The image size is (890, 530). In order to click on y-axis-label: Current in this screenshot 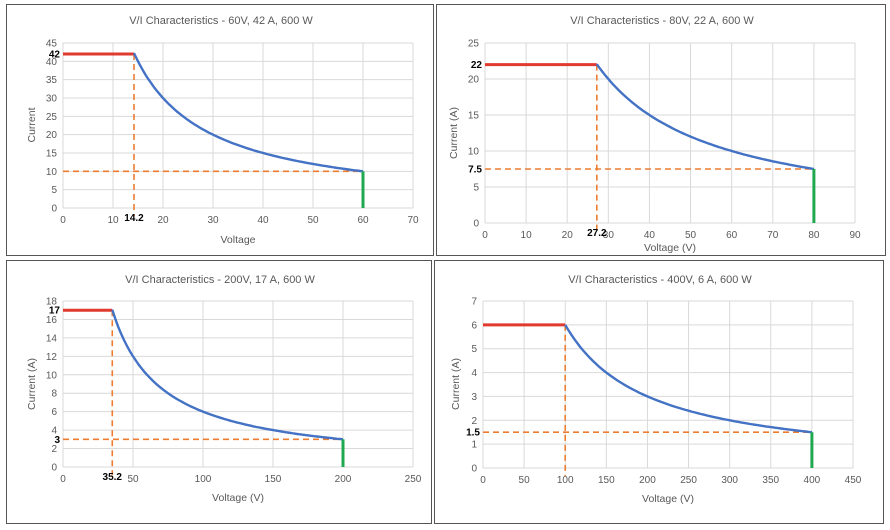, I will do `click(32, 124)`.